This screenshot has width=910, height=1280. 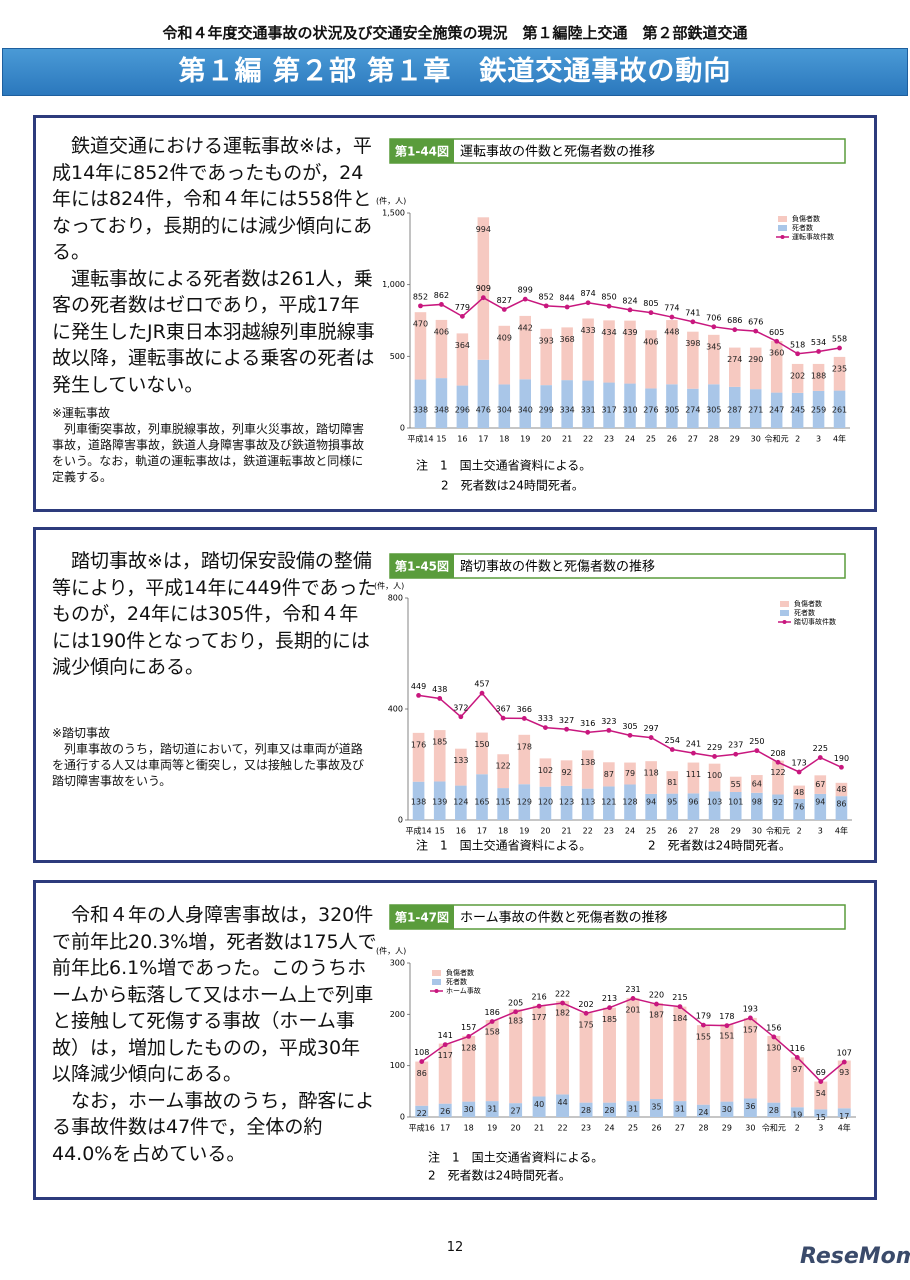 I want to click on data-label: 220, so click(x=656, y=995).